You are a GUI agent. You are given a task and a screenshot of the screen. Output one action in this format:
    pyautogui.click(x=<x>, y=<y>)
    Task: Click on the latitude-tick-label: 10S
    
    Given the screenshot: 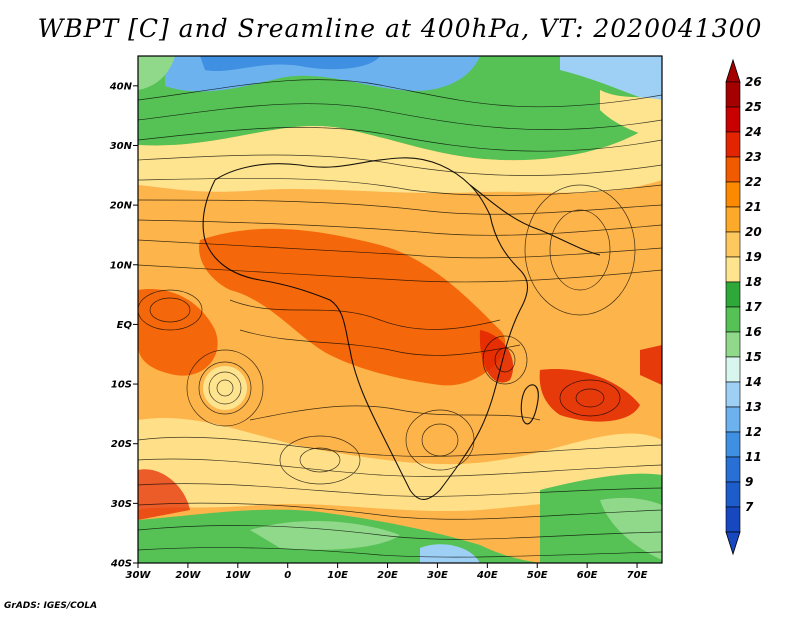 What is the action you would take?
    pyautogui.click(x=121, y=385)
    